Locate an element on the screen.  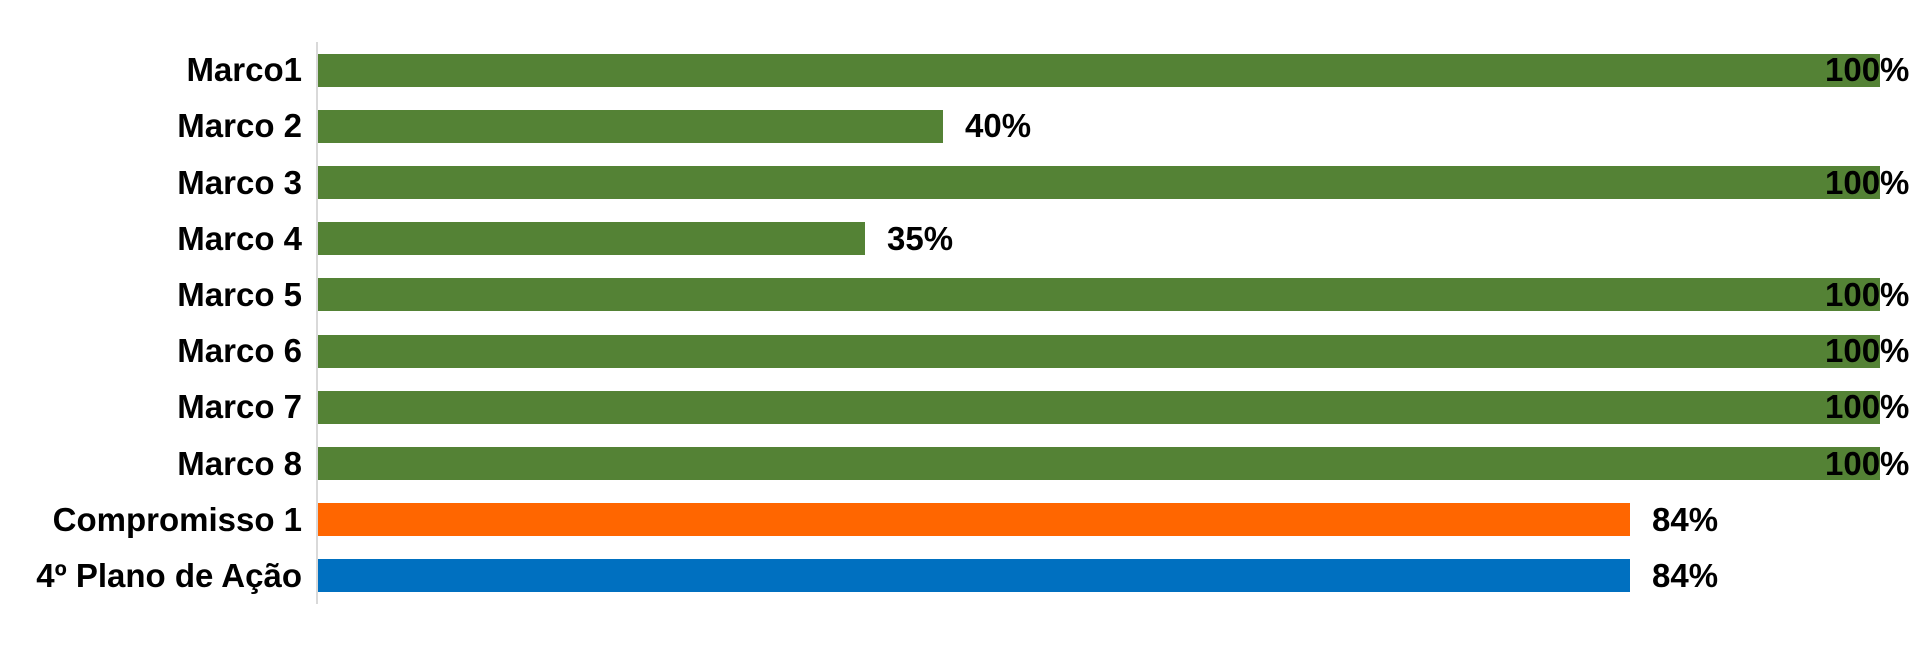
bar-row: Marco1 100% is located at coordinates (960, 70).